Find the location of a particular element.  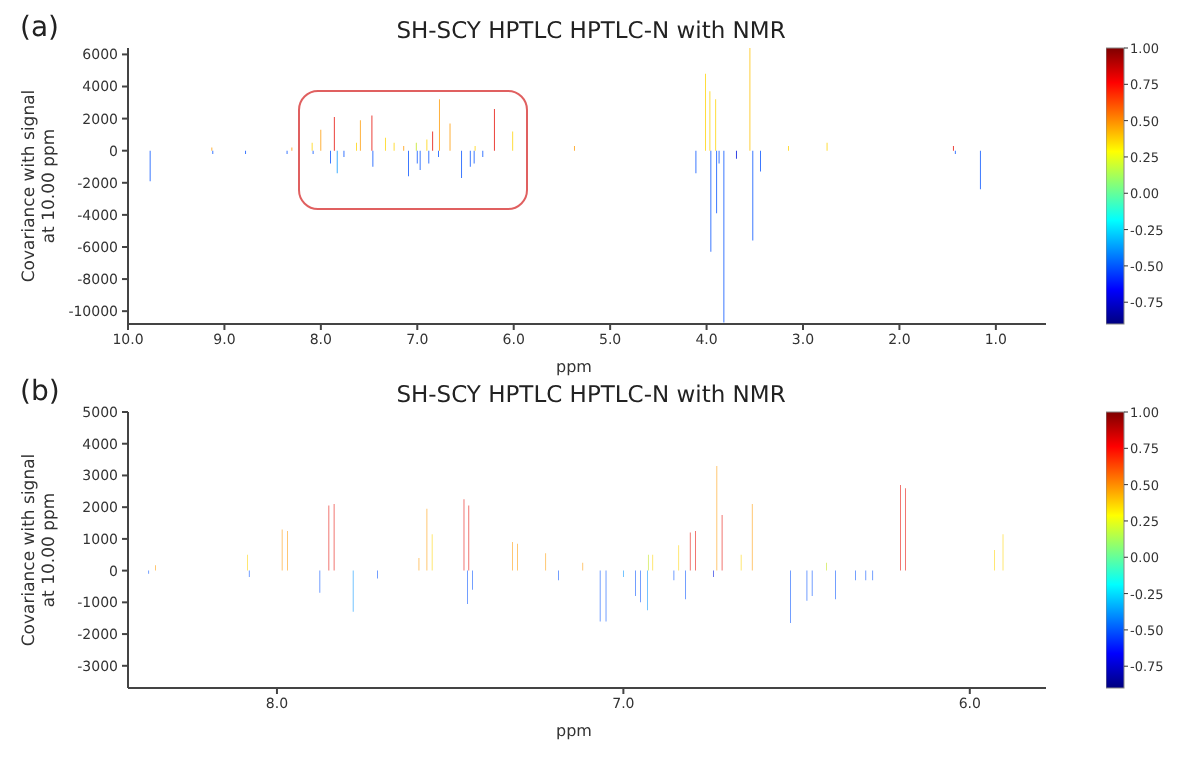

text: (a) is located at coordinates (40, 28).